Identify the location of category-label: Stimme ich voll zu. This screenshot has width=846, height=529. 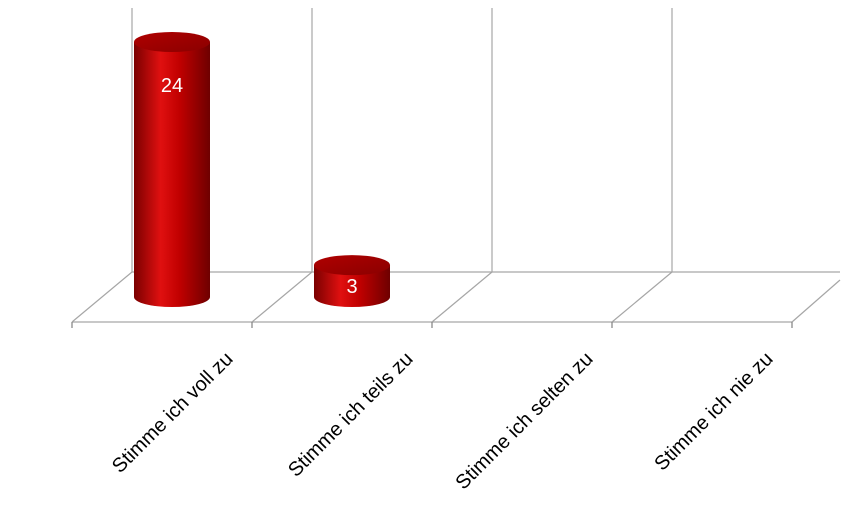
(173, 413).